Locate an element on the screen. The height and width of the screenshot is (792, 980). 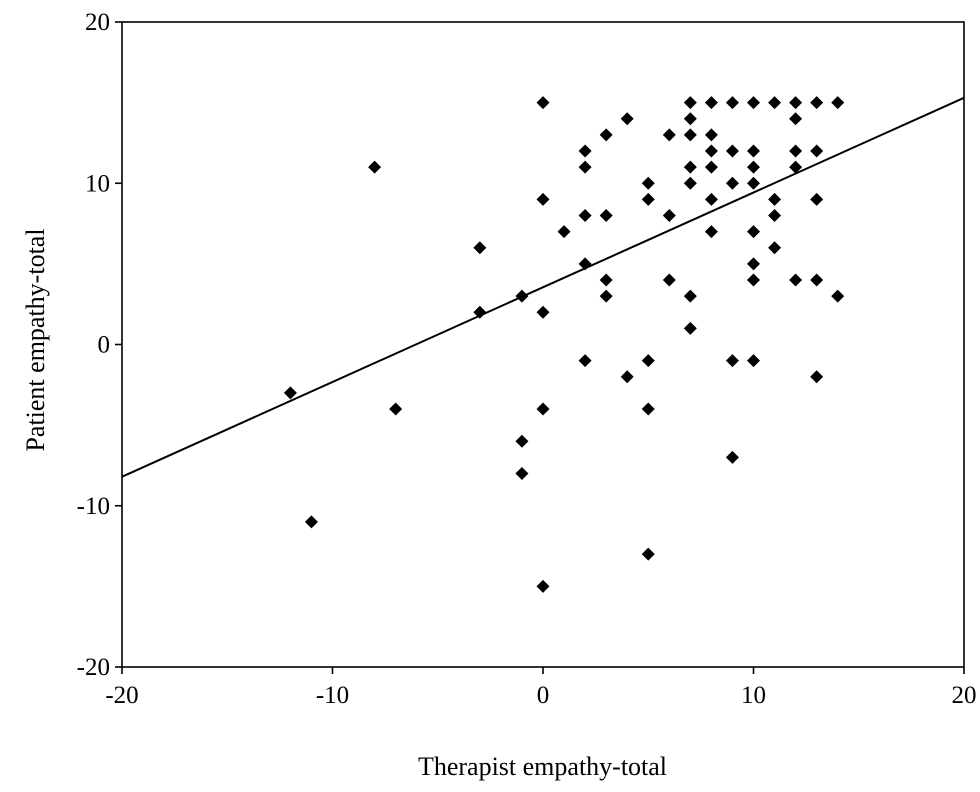
y-tick-label: 0 is located at coordinates (104, 345).